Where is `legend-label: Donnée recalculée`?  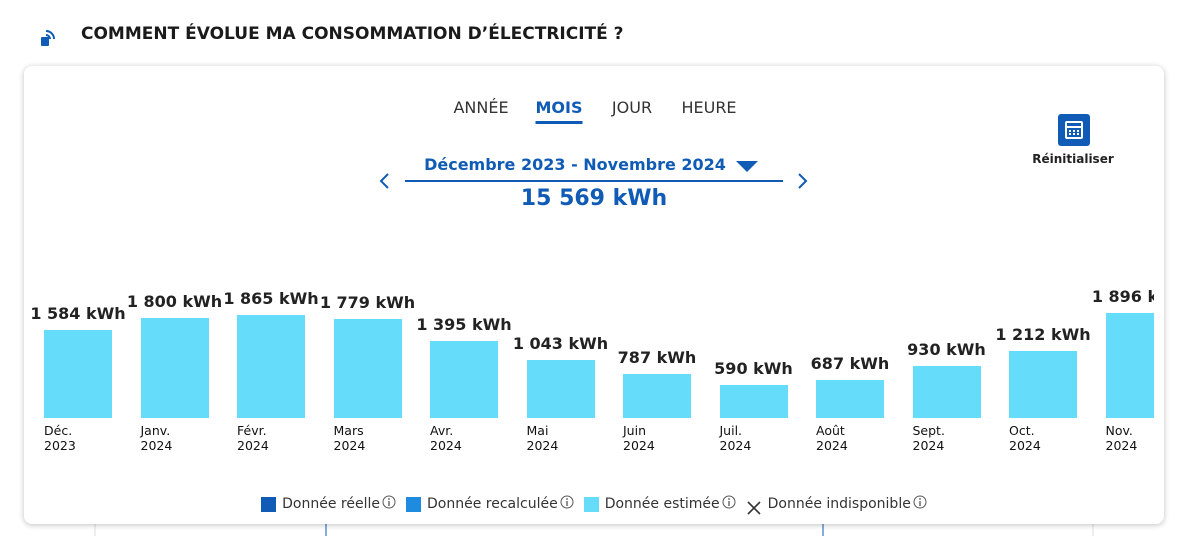 legend-label: Donnée recalculée is located at coordinates (492, 504).